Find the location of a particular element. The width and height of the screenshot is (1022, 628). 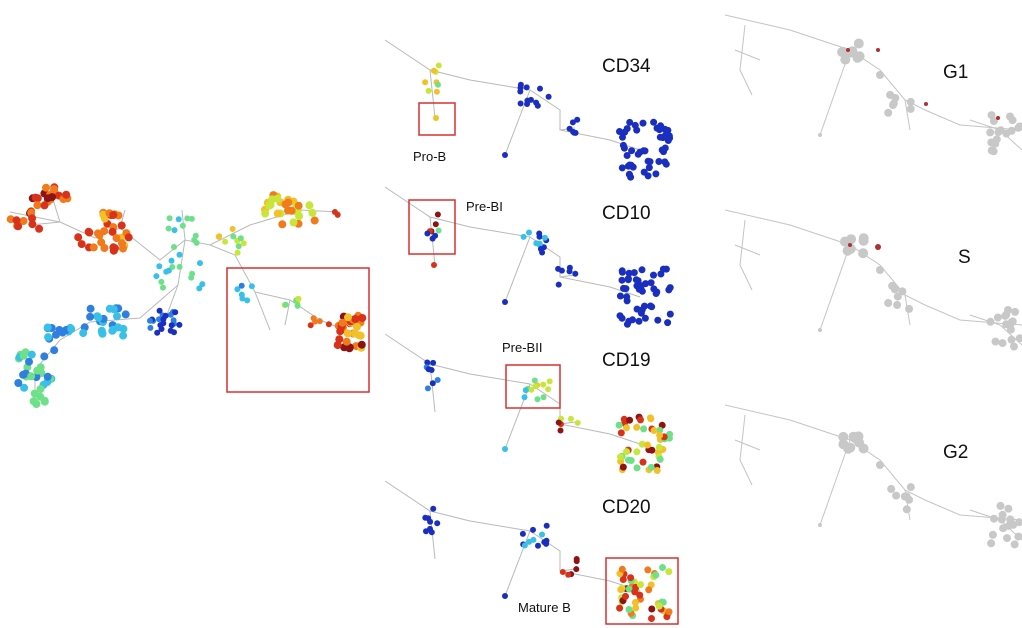

stage-label-pre-bi: Pre-BI is located at coordinates (484, 206).